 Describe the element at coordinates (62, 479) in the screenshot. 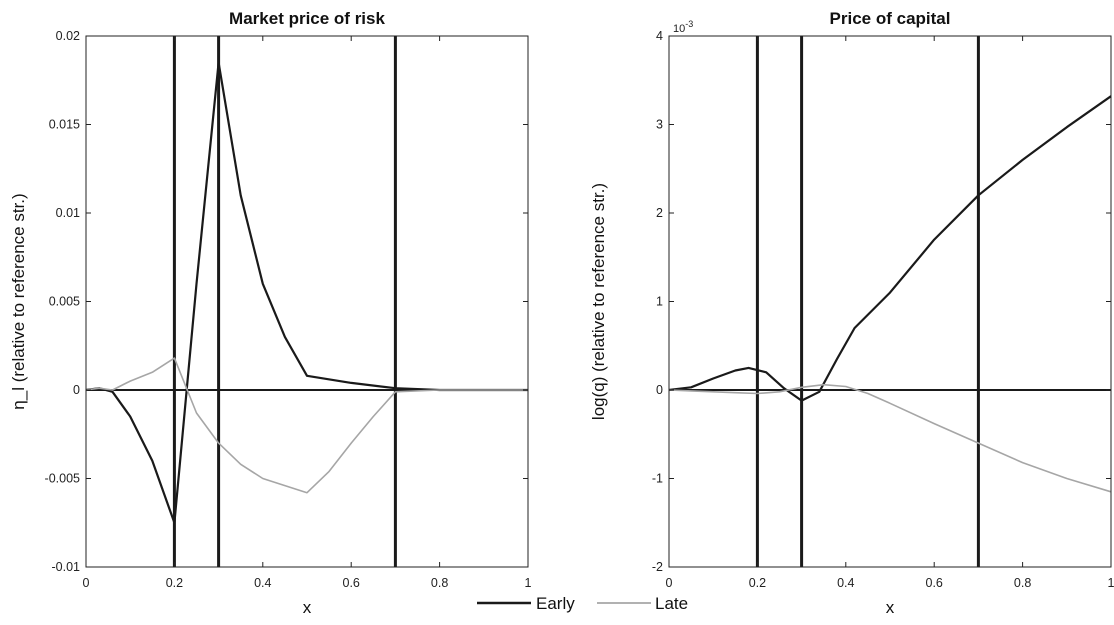

I see `y-tick-label: -0.005` at that location.